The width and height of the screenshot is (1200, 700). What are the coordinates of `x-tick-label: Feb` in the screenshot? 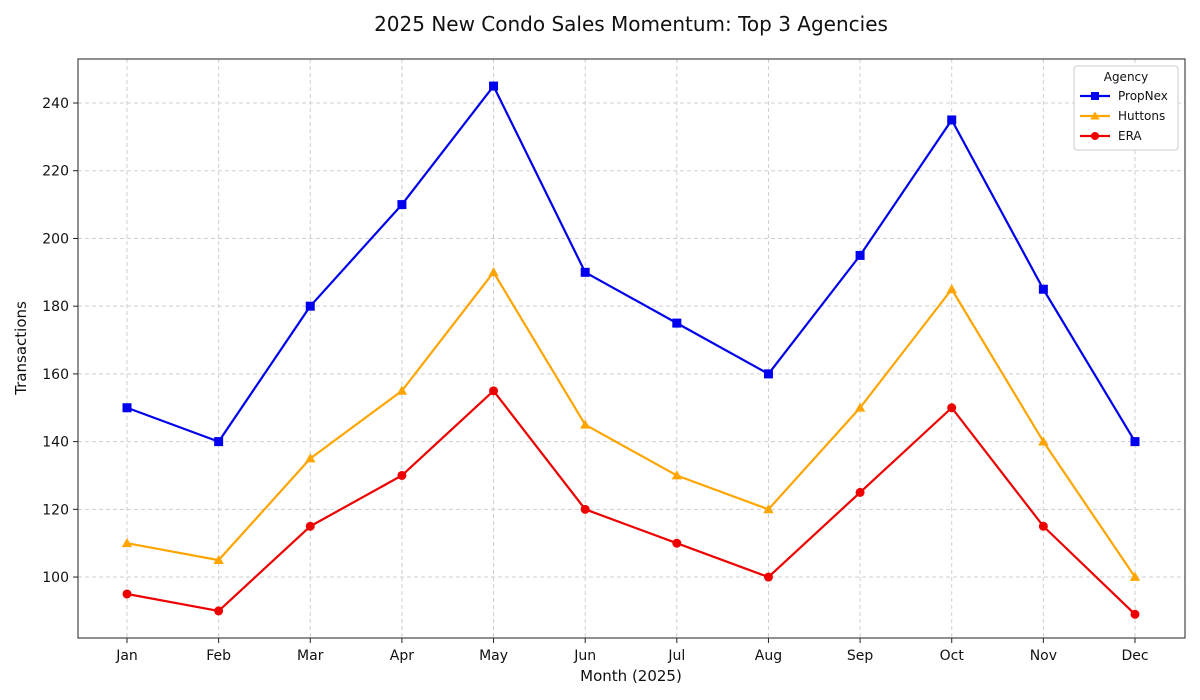 It's located at (218, 656).